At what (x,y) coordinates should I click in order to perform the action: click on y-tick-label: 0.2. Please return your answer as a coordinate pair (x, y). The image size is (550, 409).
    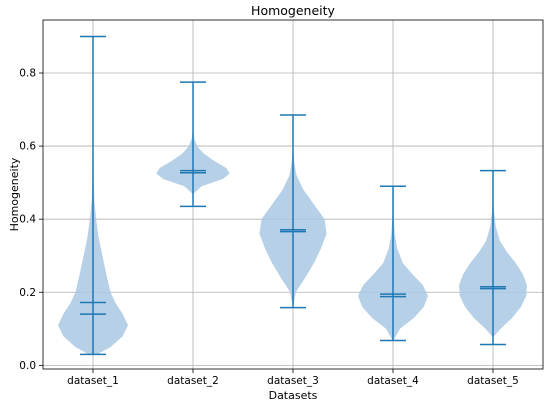
    Looking at the image, I should click on (27, 293).